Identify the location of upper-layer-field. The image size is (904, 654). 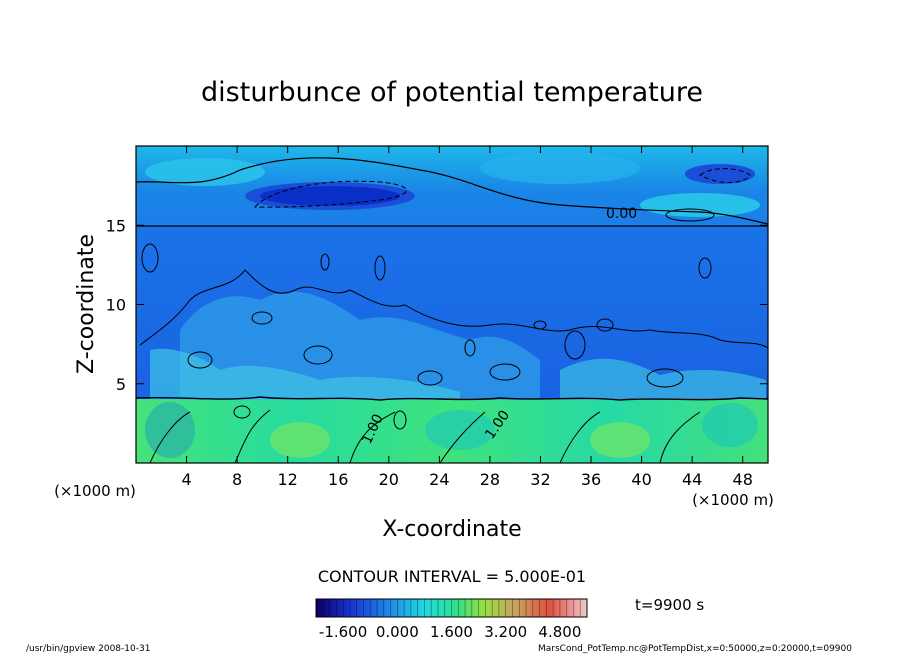
(452, 190).